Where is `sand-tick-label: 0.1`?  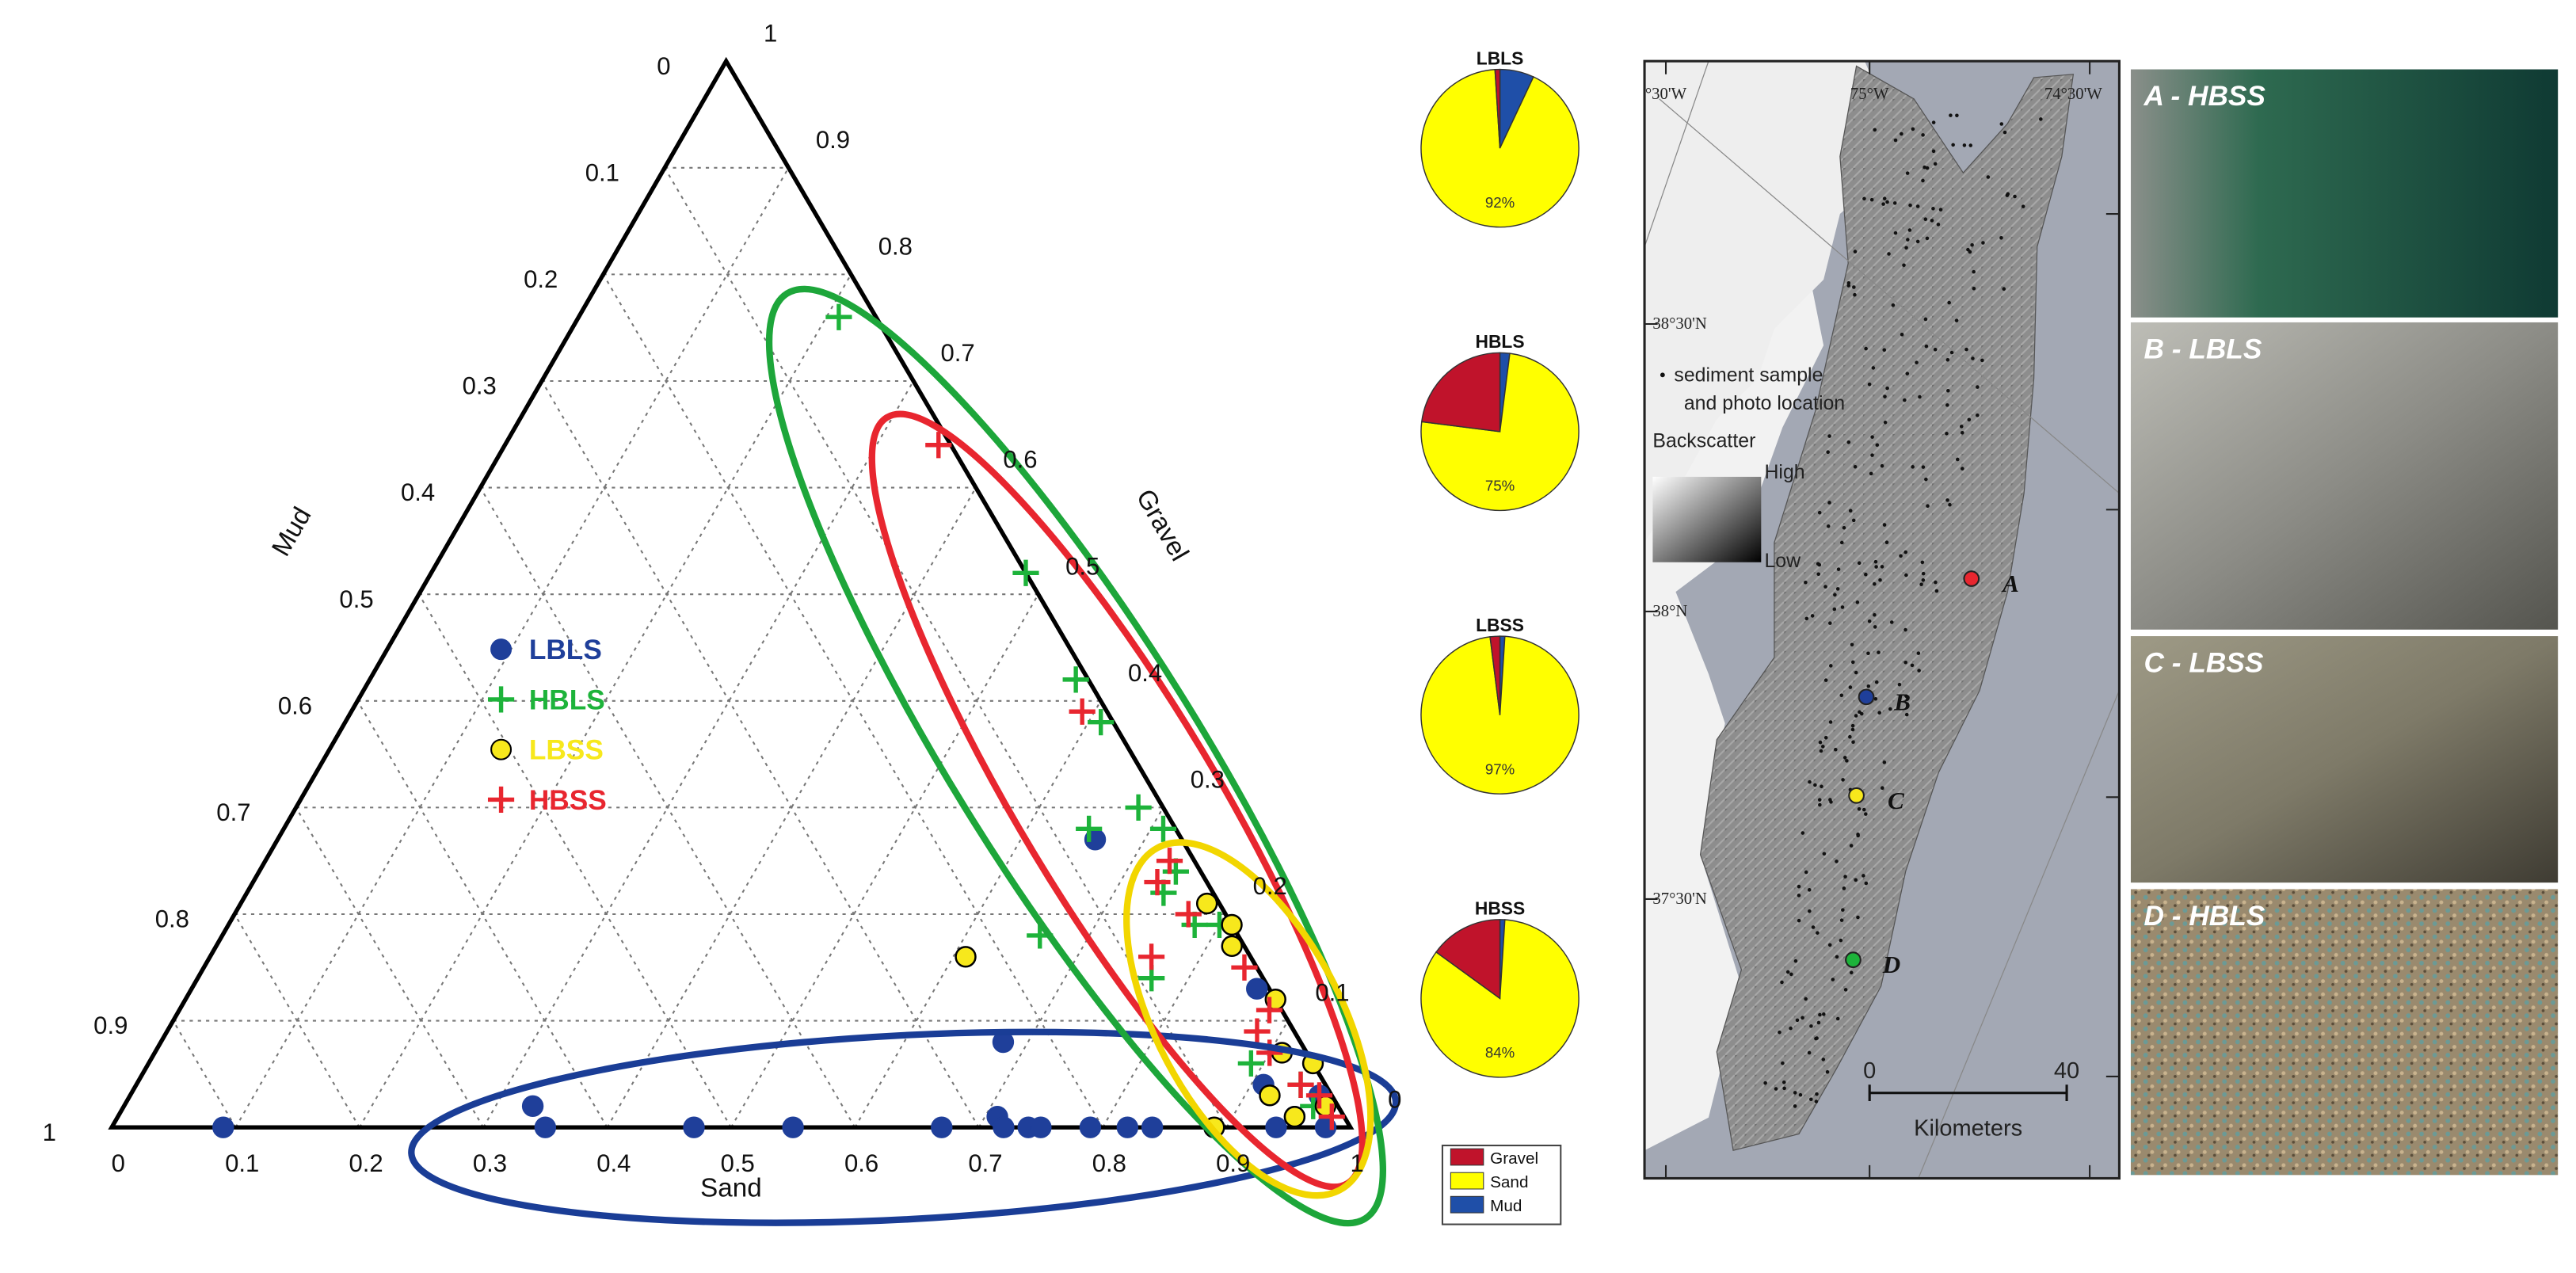
sand-tick-label: 0.1 is located at coordinates (242, 1163).